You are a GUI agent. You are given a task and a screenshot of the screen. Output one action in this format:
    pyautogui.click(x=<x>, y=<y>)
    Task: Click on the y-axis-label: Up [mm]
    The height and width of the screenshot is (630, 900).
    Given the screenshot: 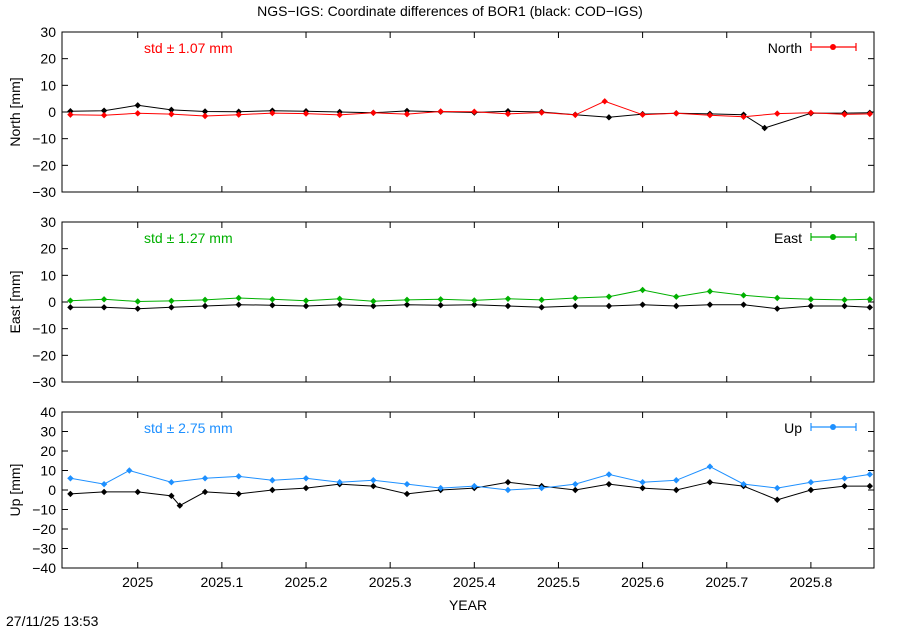 What is the action you would take?
    pyautogui.click(x=15, y=490)
    